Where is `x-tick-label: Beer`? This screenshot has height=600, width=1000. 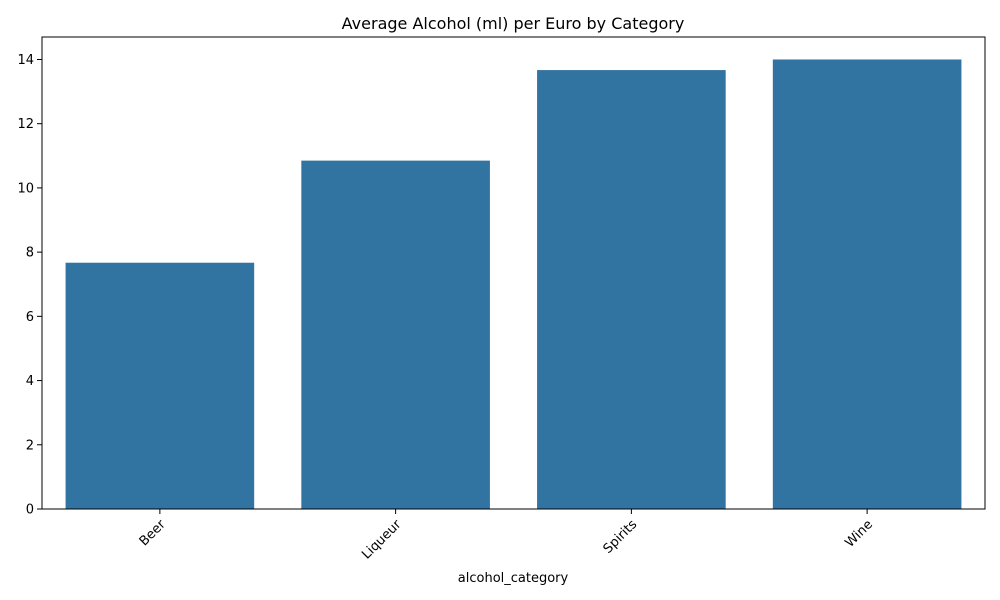
x-tick-label: Beer is located at coordinates (153, 533).